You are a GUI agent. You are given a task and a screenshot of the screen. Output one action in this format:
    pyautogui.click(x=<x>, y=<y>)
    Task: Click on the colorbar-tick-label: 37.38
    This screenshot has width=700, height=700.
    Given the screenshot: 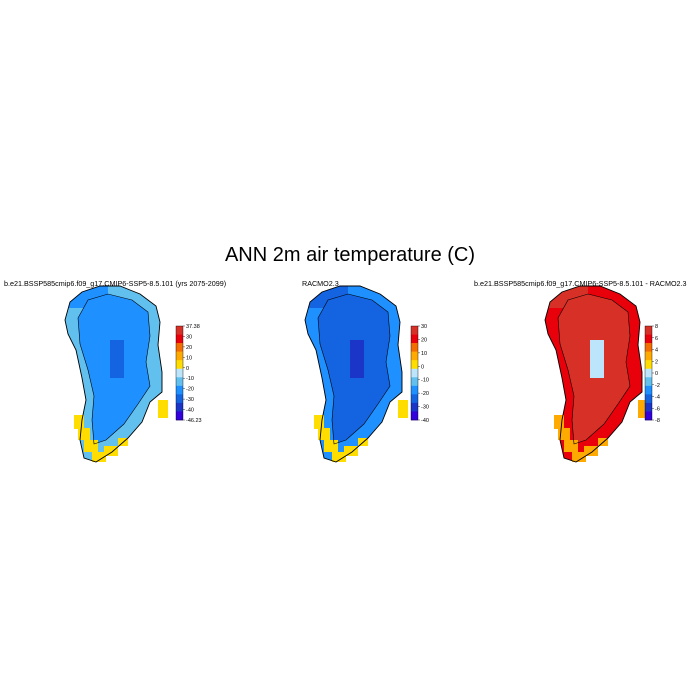 What is the action you would take?
    pyautogui.click(x=193, y=327)
    